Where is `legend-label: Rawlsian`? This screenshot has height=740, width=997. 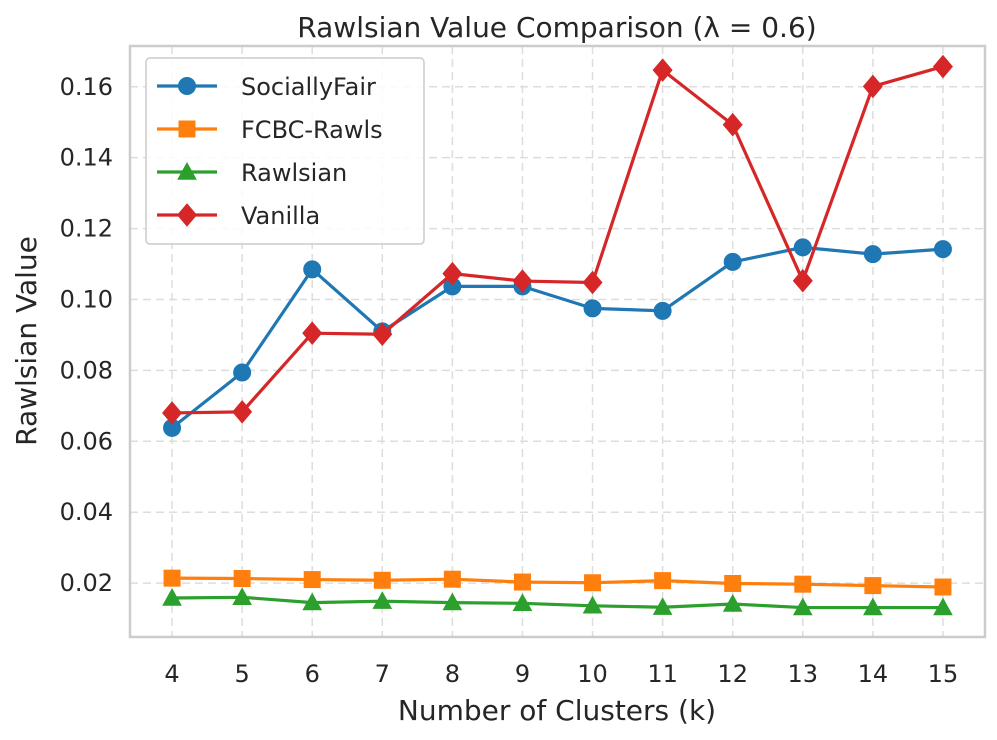 legend-label: Rawlsian is located at coordinates (294, 173).